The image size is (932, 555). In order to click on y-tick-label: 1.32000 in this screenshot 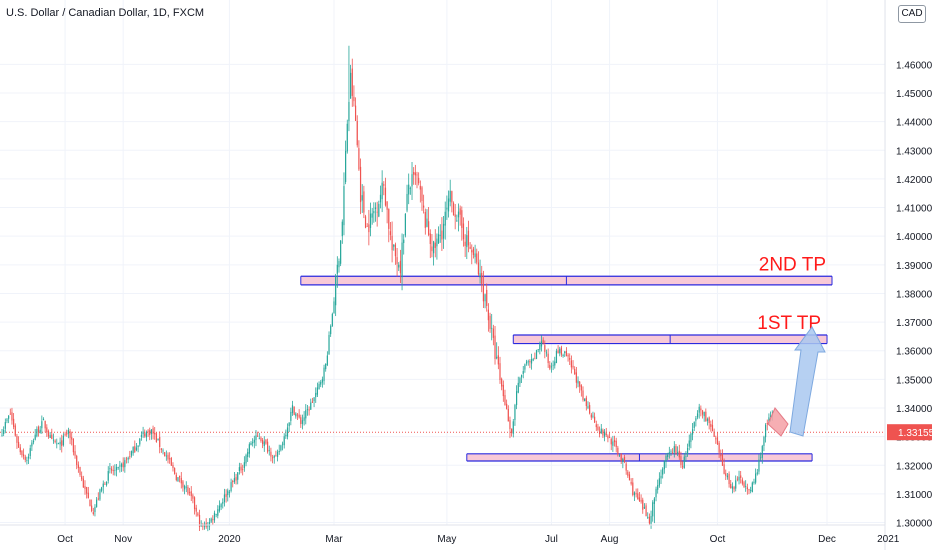, I will do `click(914, 466)`.